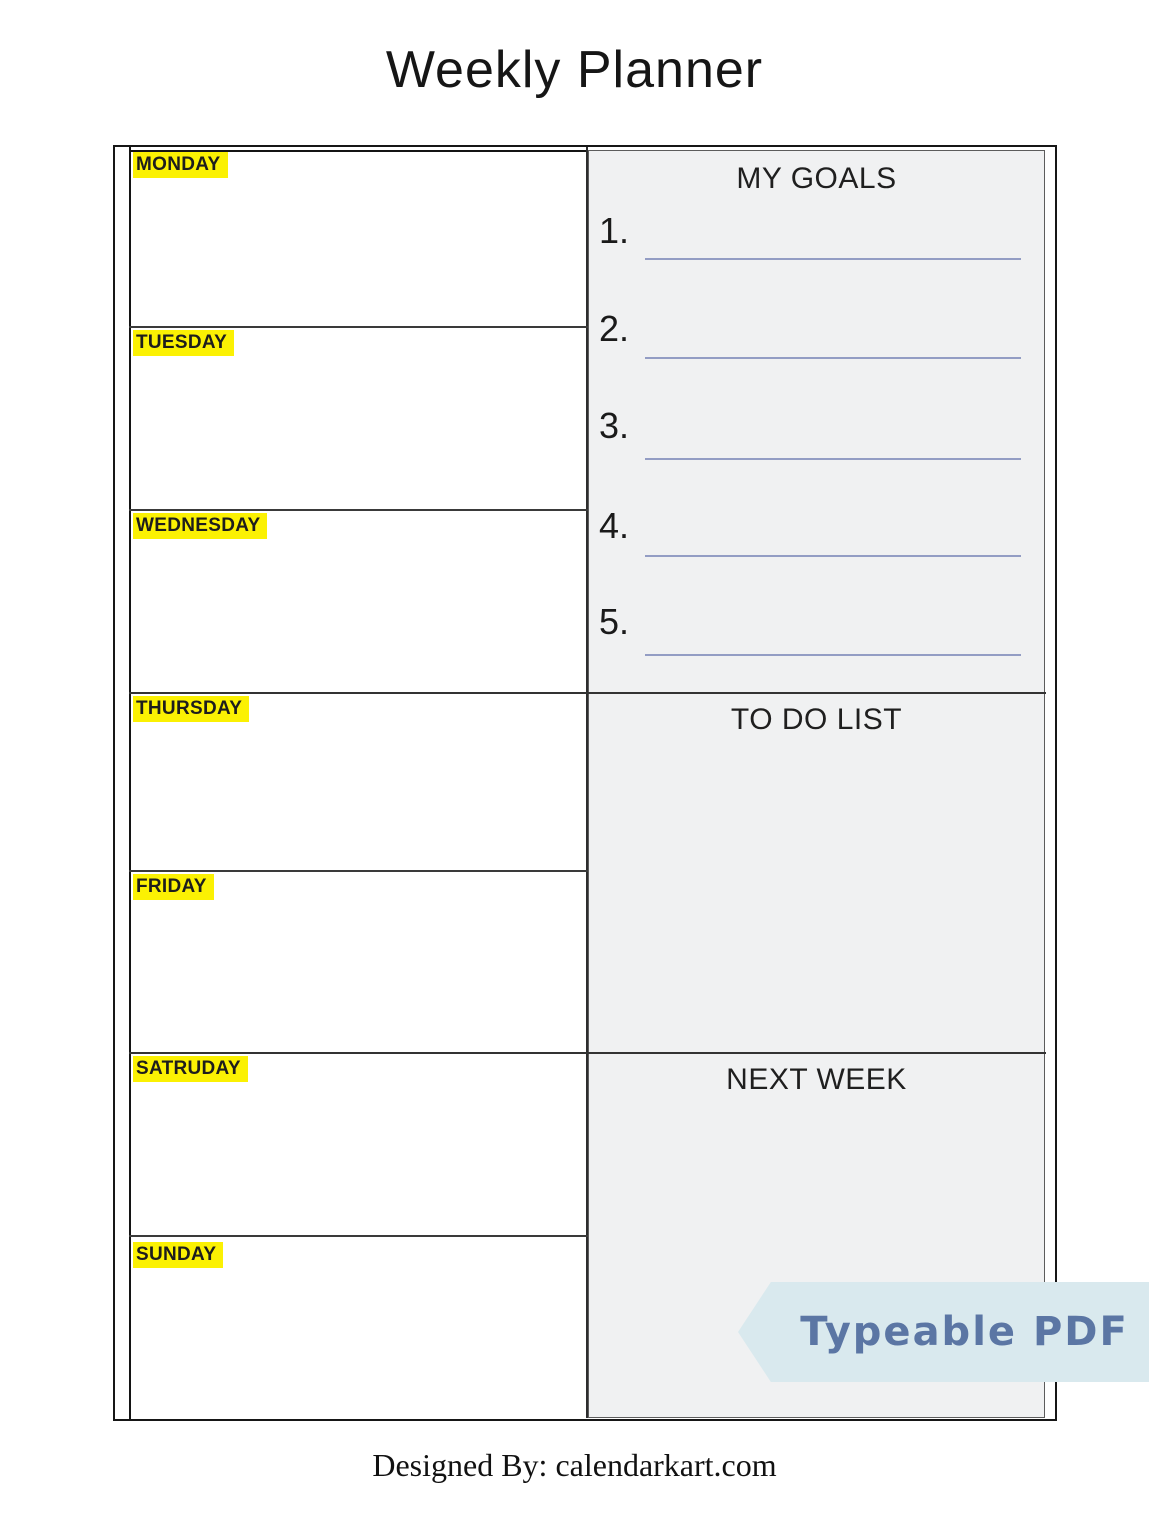 The width and height of the screenshot is (1149, 1529). What do you see at coordinates (173, 887) in the screenshot?
I see `day-label-friday: FRIDAY` at bounding box center [173, 887].